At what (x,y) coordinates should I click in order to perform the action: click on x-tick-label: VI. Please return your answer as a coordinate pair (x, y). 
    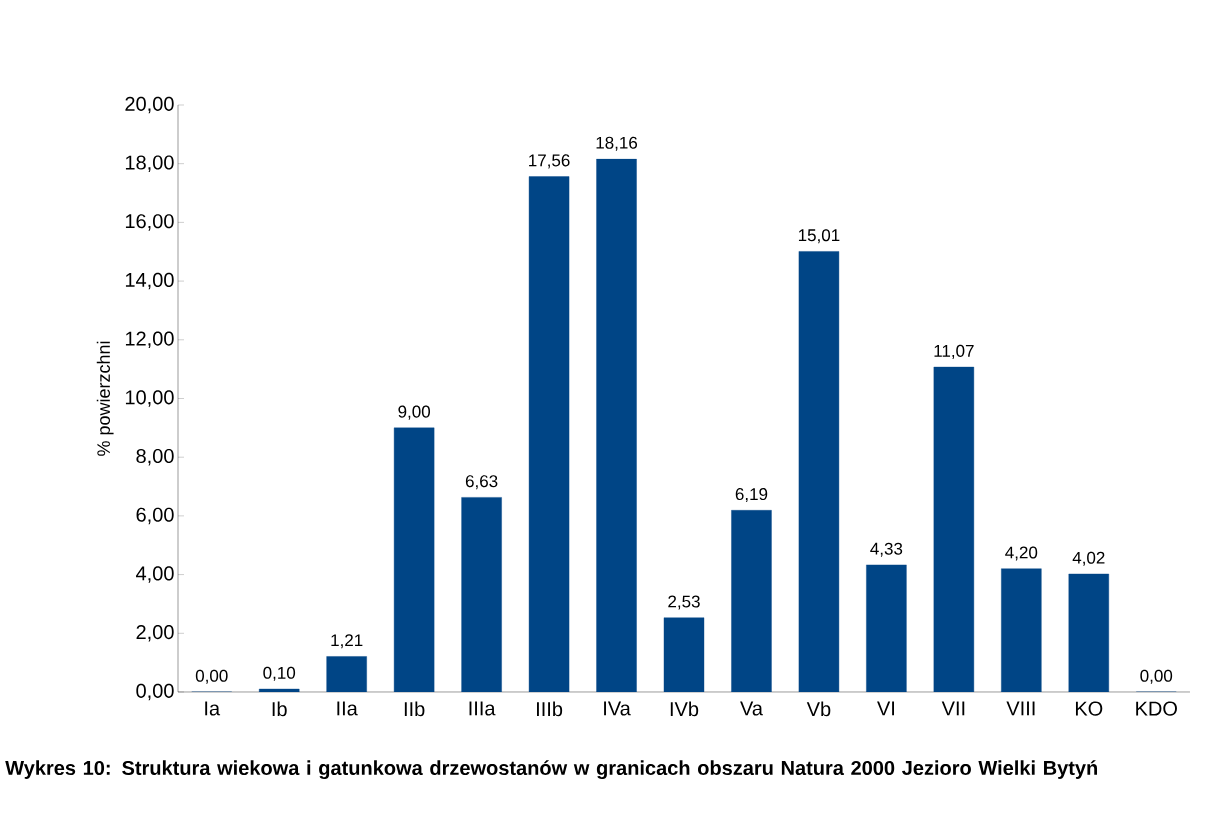
    Looking at the image, I should click on (885, 708).